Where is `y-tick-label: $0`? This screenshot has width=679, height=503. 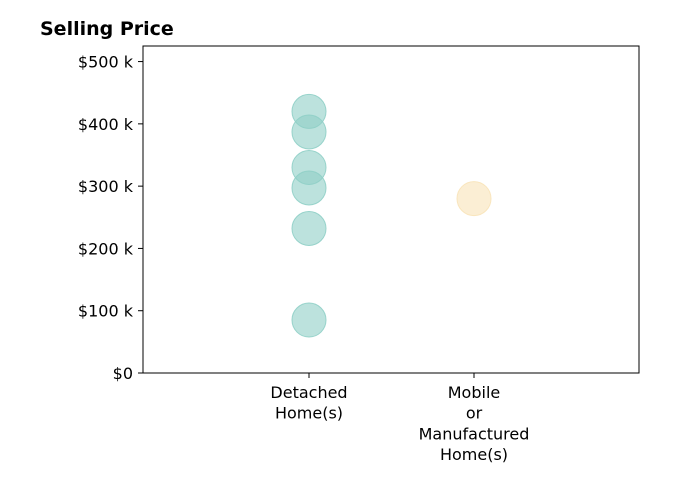
y-tick-label: $0 is located at coordinates (123, 373).